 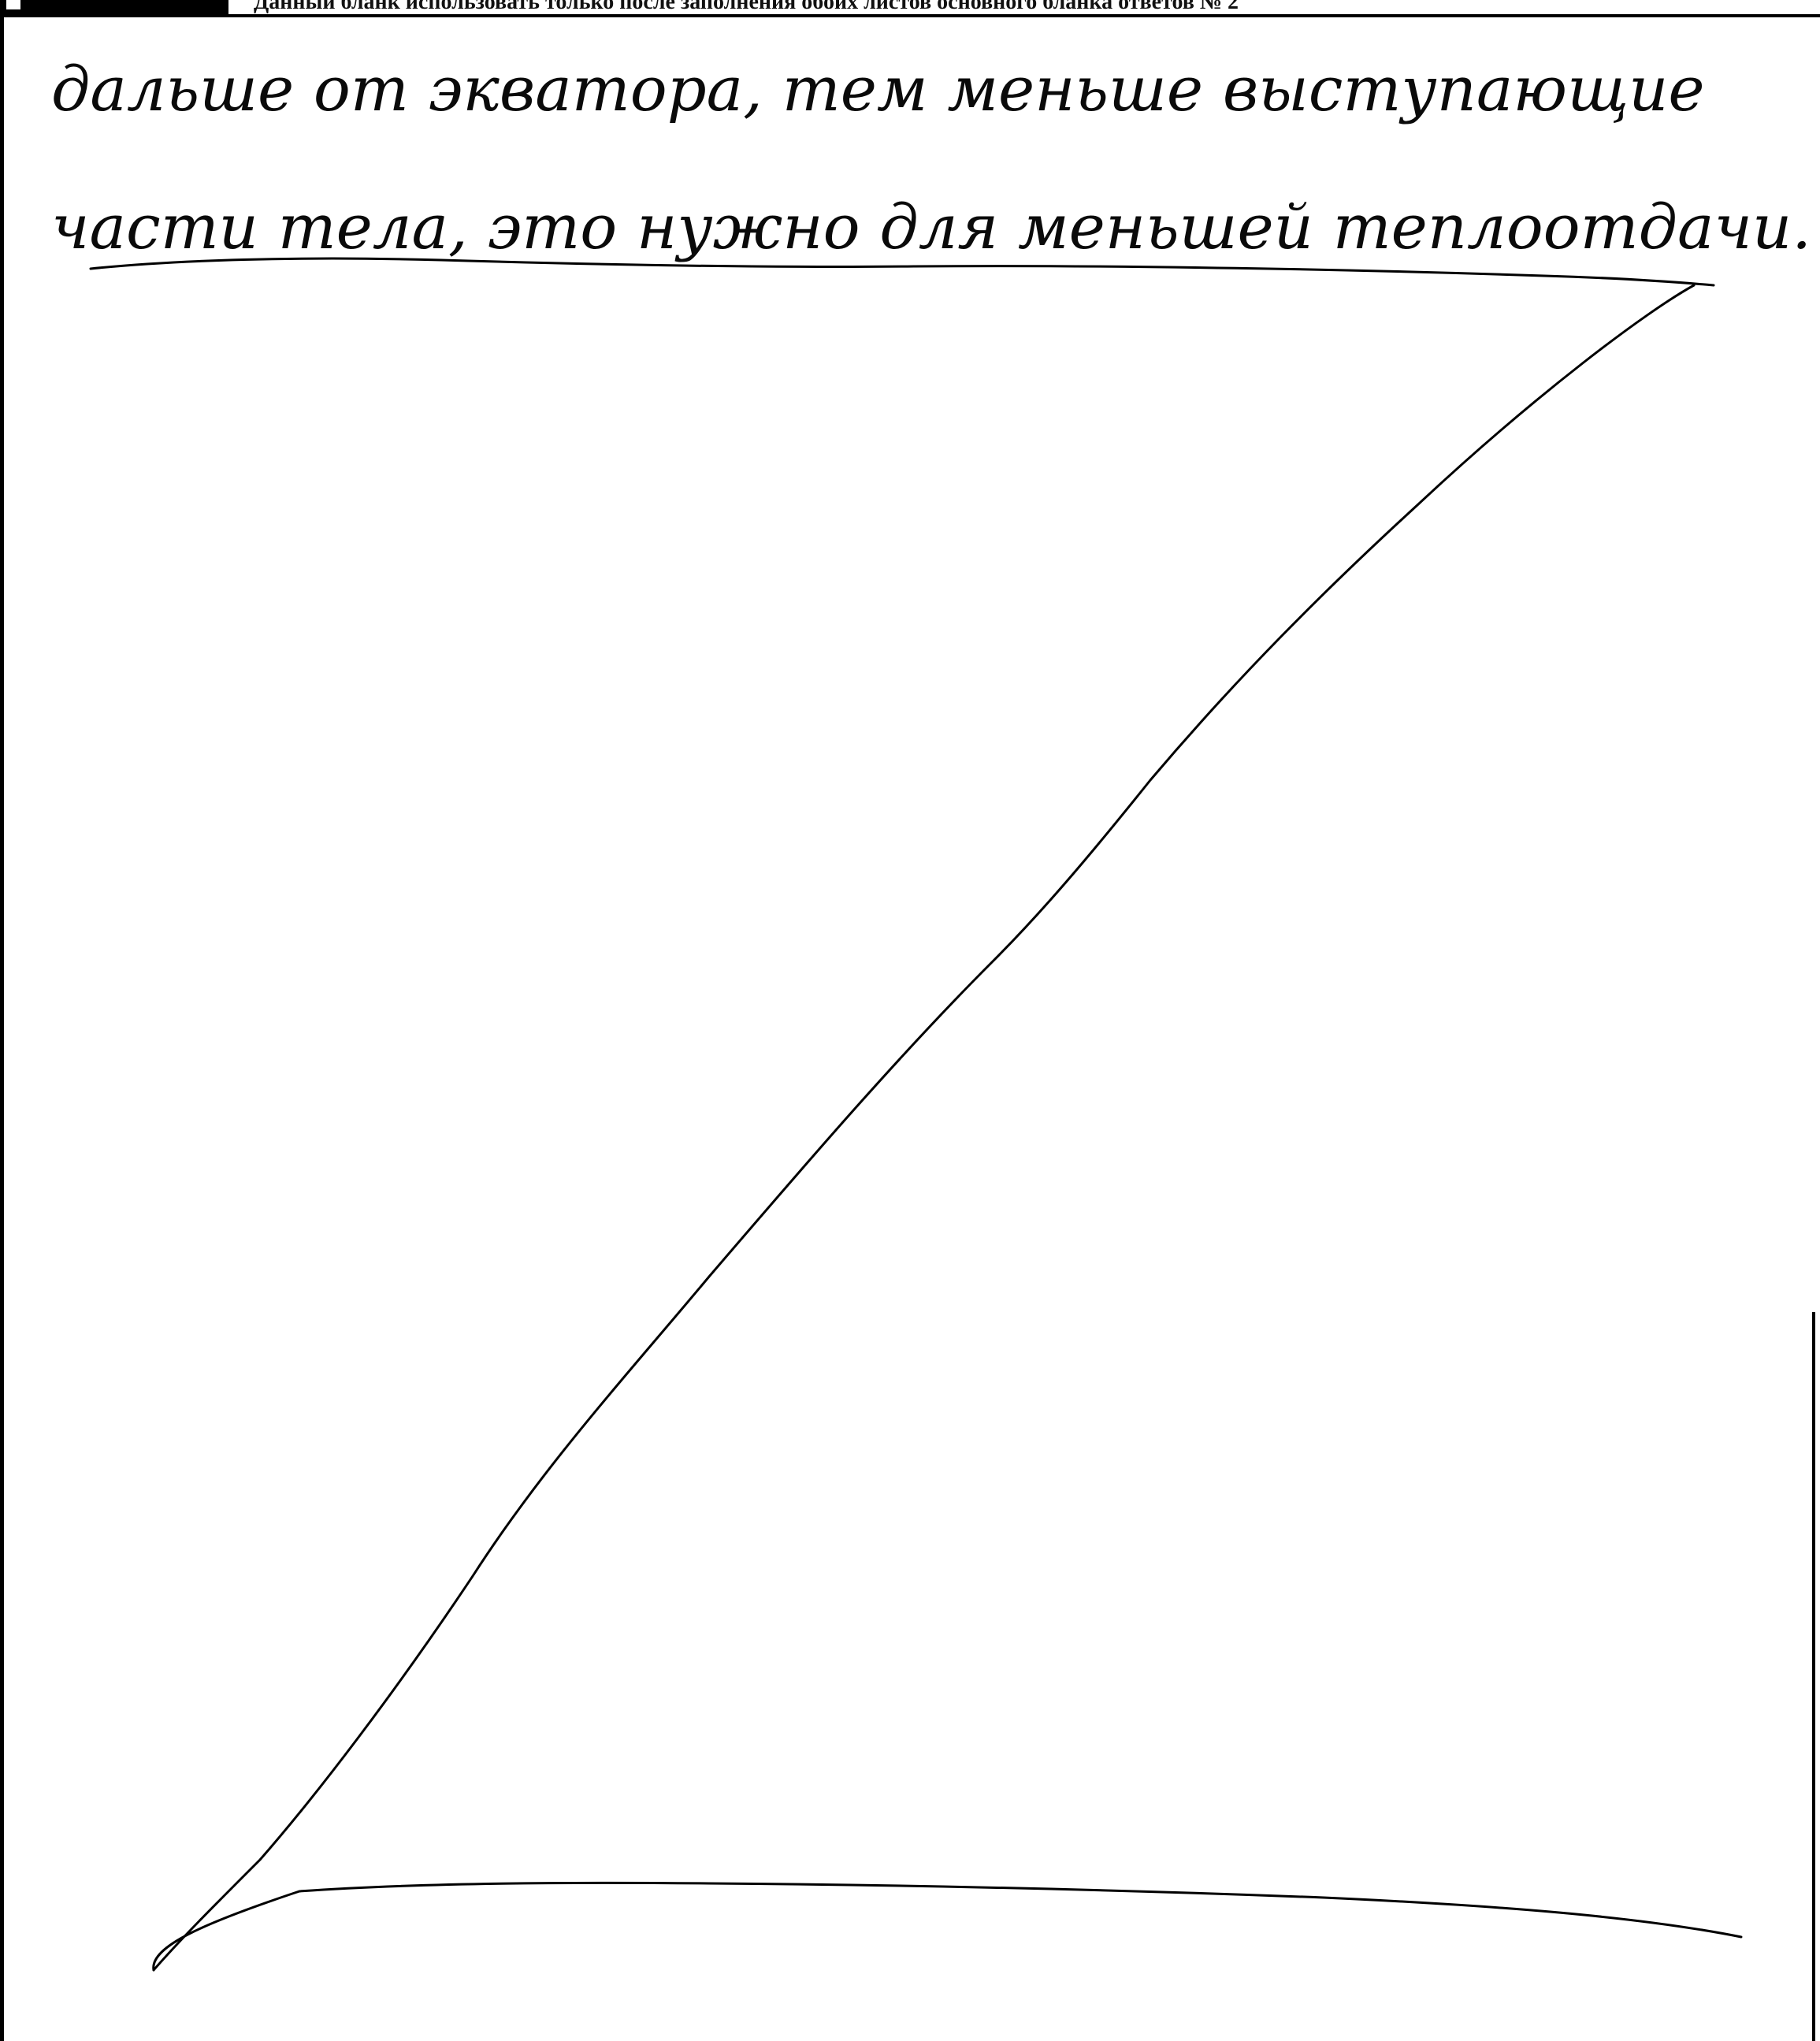 I want to click on form-code-block, so click(x=114, y=8).